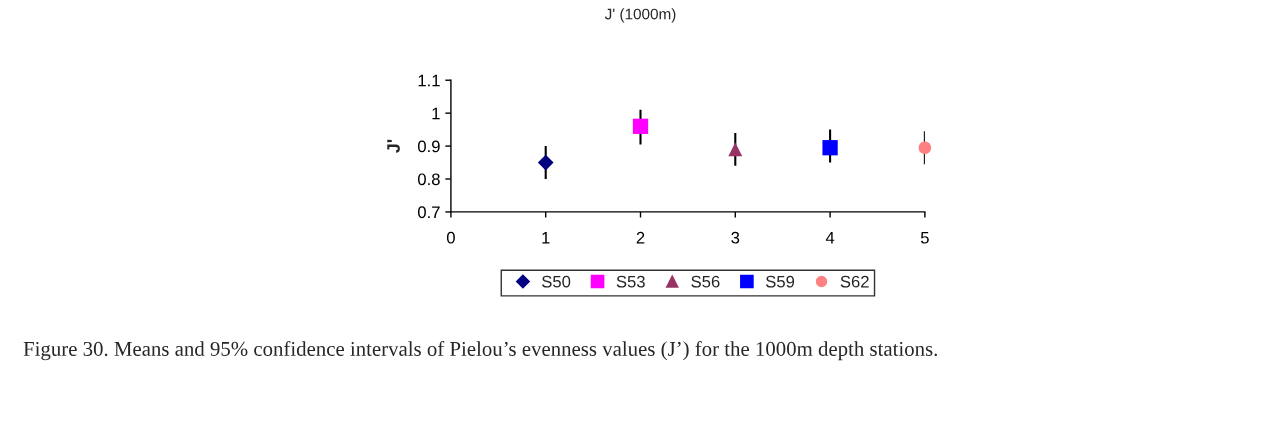 This screenshot has width=1281, height=429. Describe the element at coordinates (428, 179) in the screenshot. I see `y-tick-label: 0.8` at that location.